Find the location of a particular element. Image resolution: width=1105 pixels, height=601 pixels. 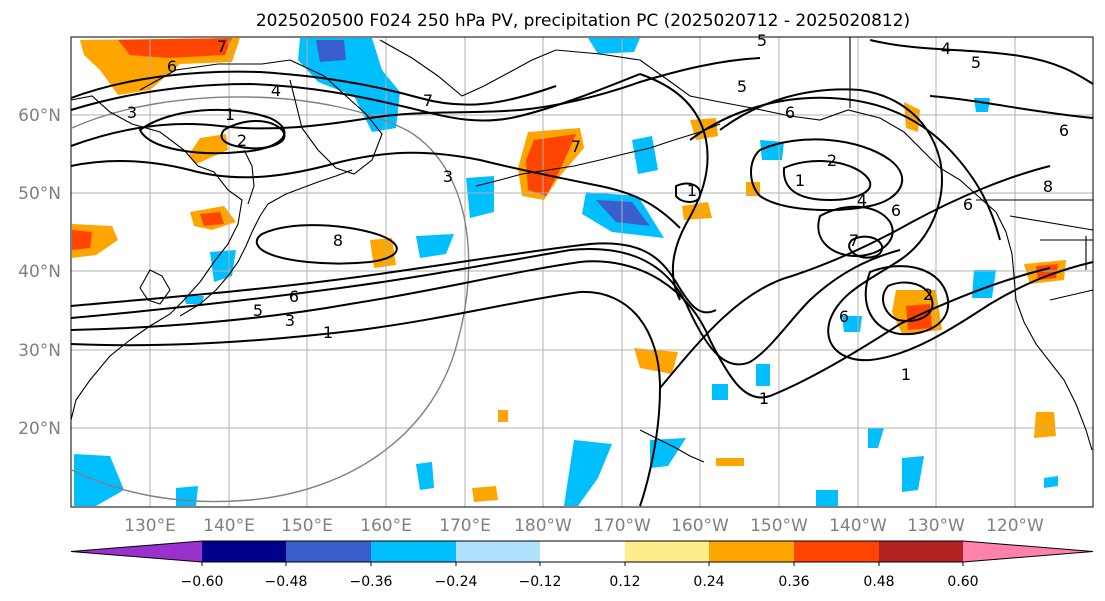

contour-label: 2 is located at coordinates (928, 294).